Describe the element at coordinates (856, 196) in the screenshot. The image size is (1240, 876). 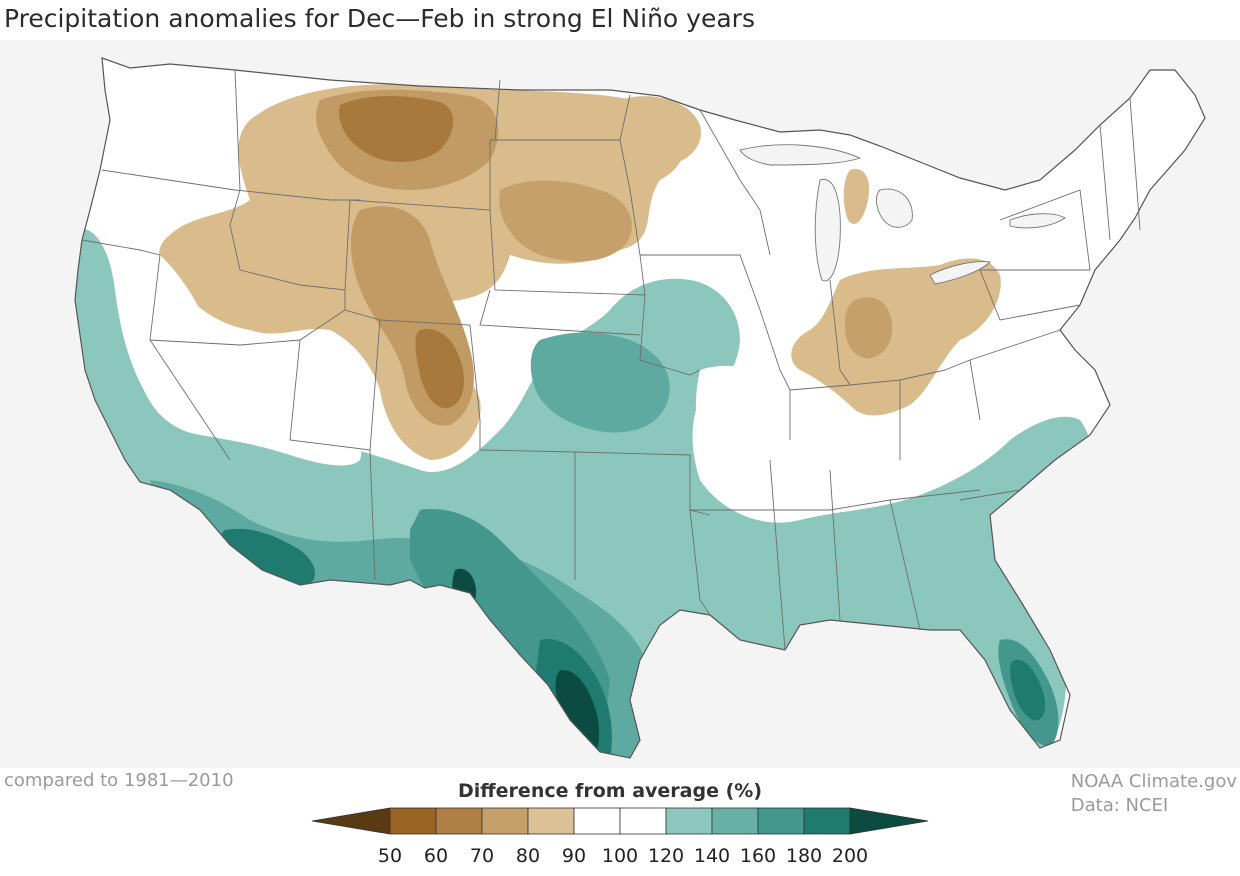
I see `dry-region-michigan` at that location.